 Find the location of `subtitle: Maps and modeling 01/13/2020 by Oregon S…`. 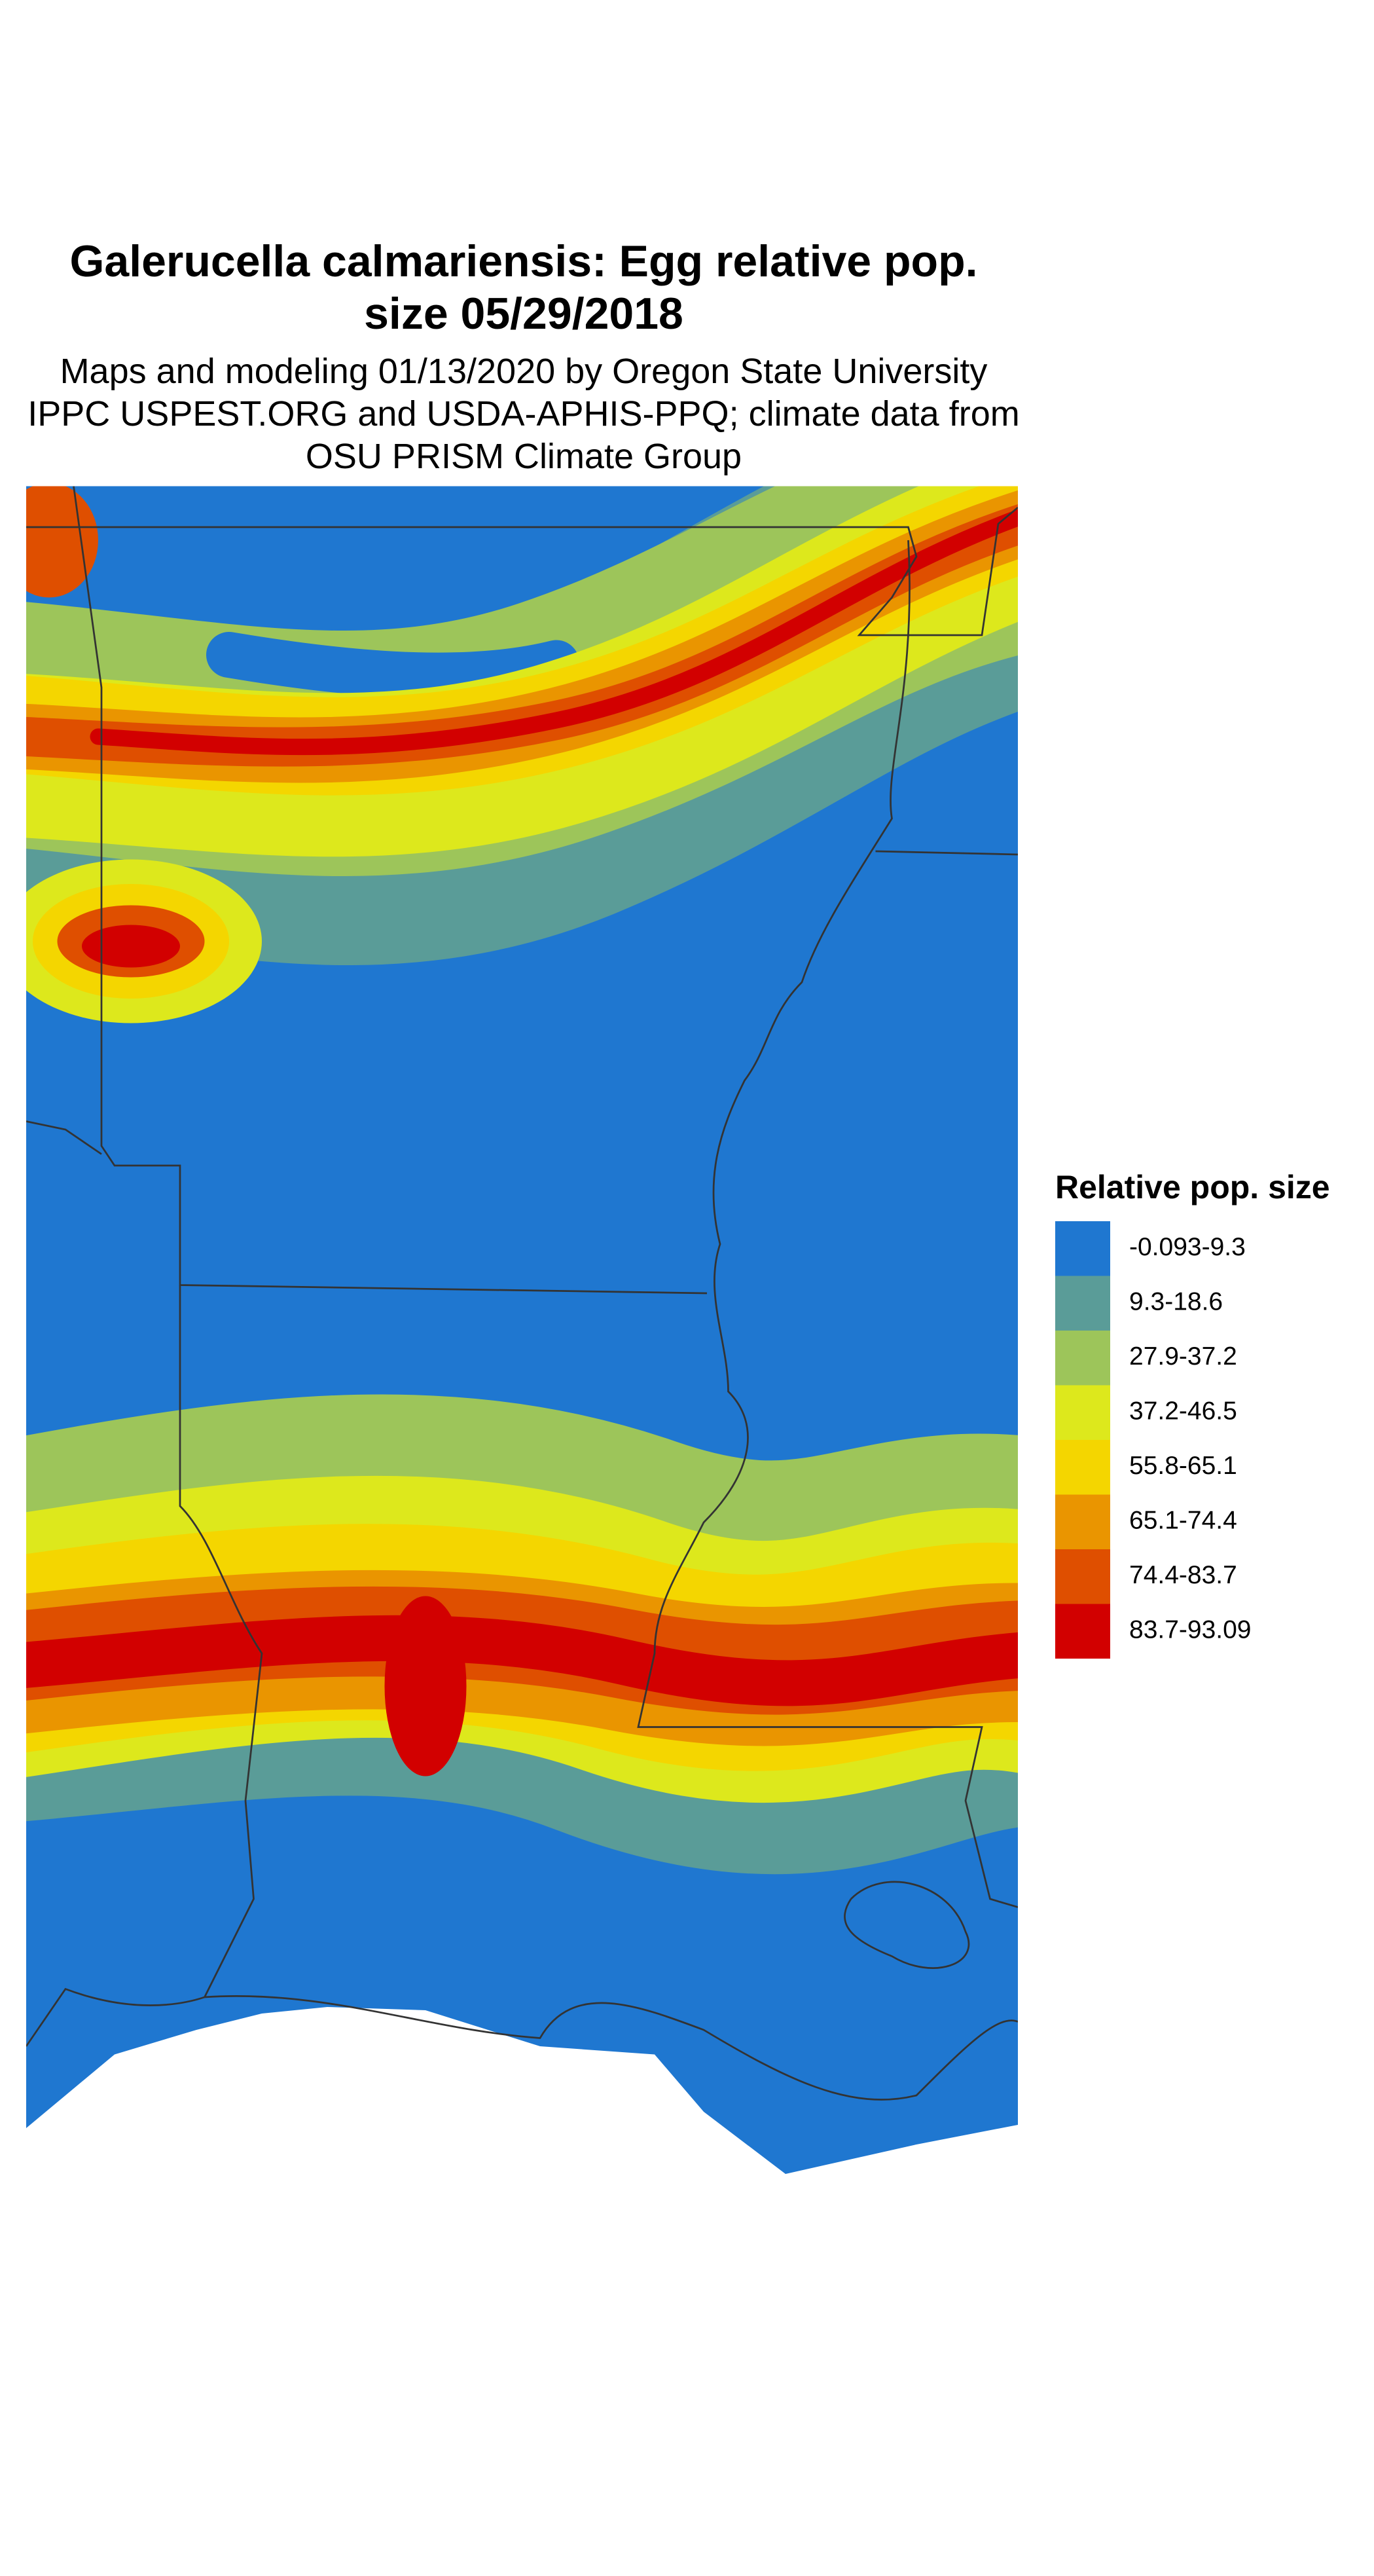

subtitle: Maps and modeling 01/13/2020 by Oregon S… is located at coordinates (524, 371).